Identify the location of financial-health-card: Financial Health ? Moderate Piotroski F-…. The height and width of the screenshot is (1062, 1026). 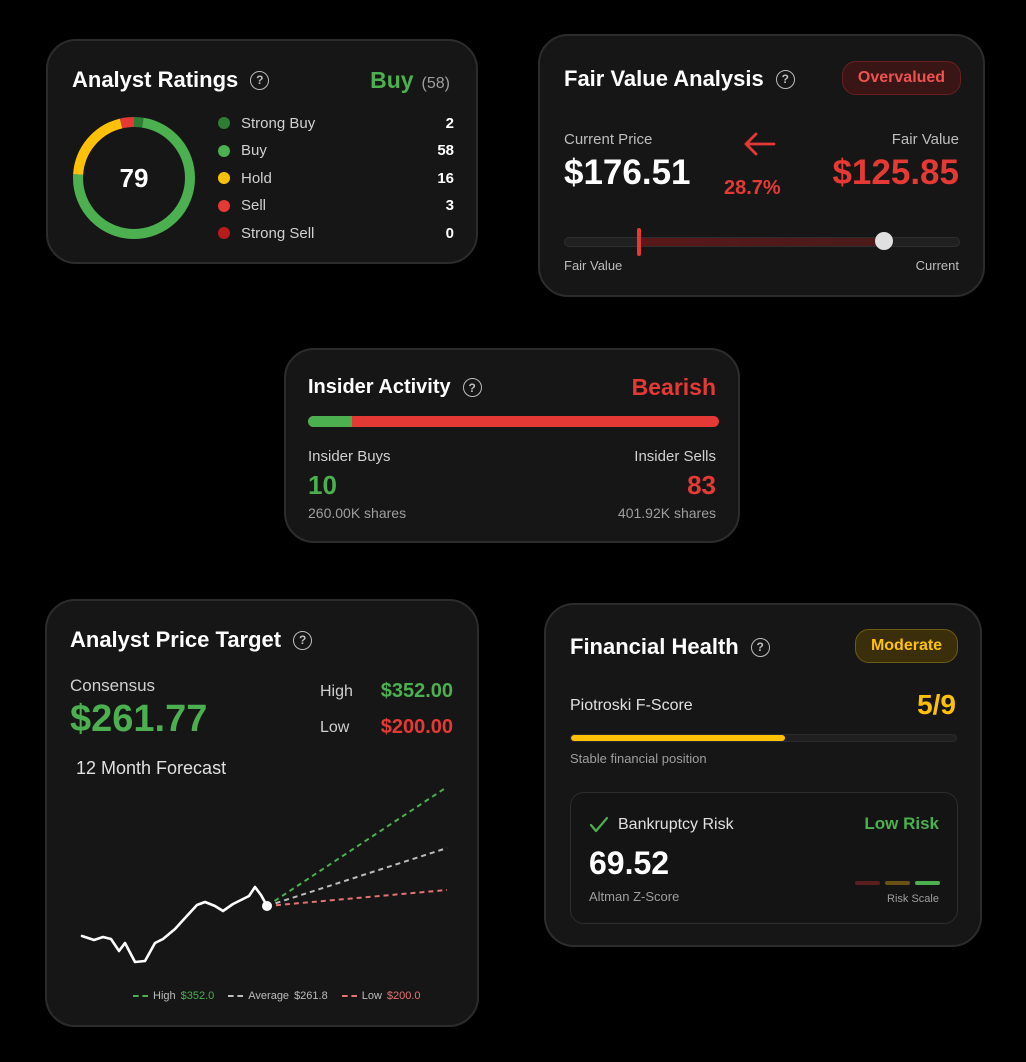
(763, 775).